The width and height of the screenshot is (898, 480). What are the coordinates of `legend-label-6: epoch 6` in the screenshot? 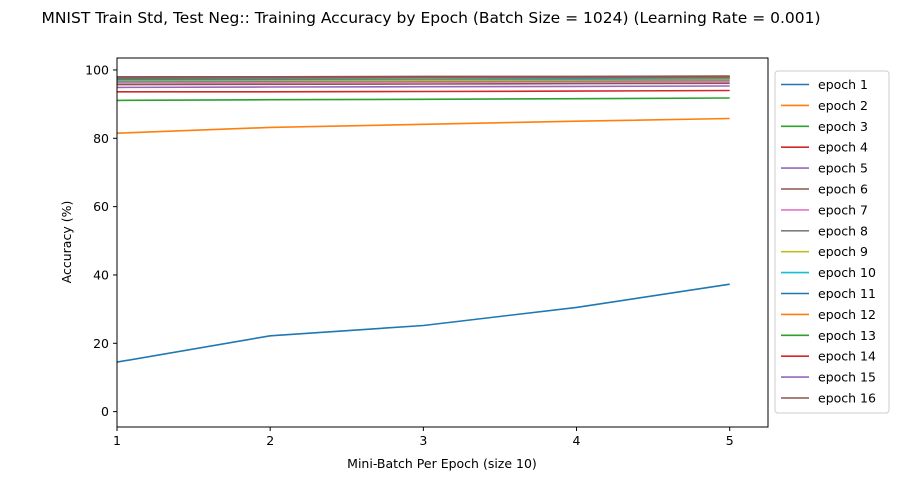 It's located at (843, 189).